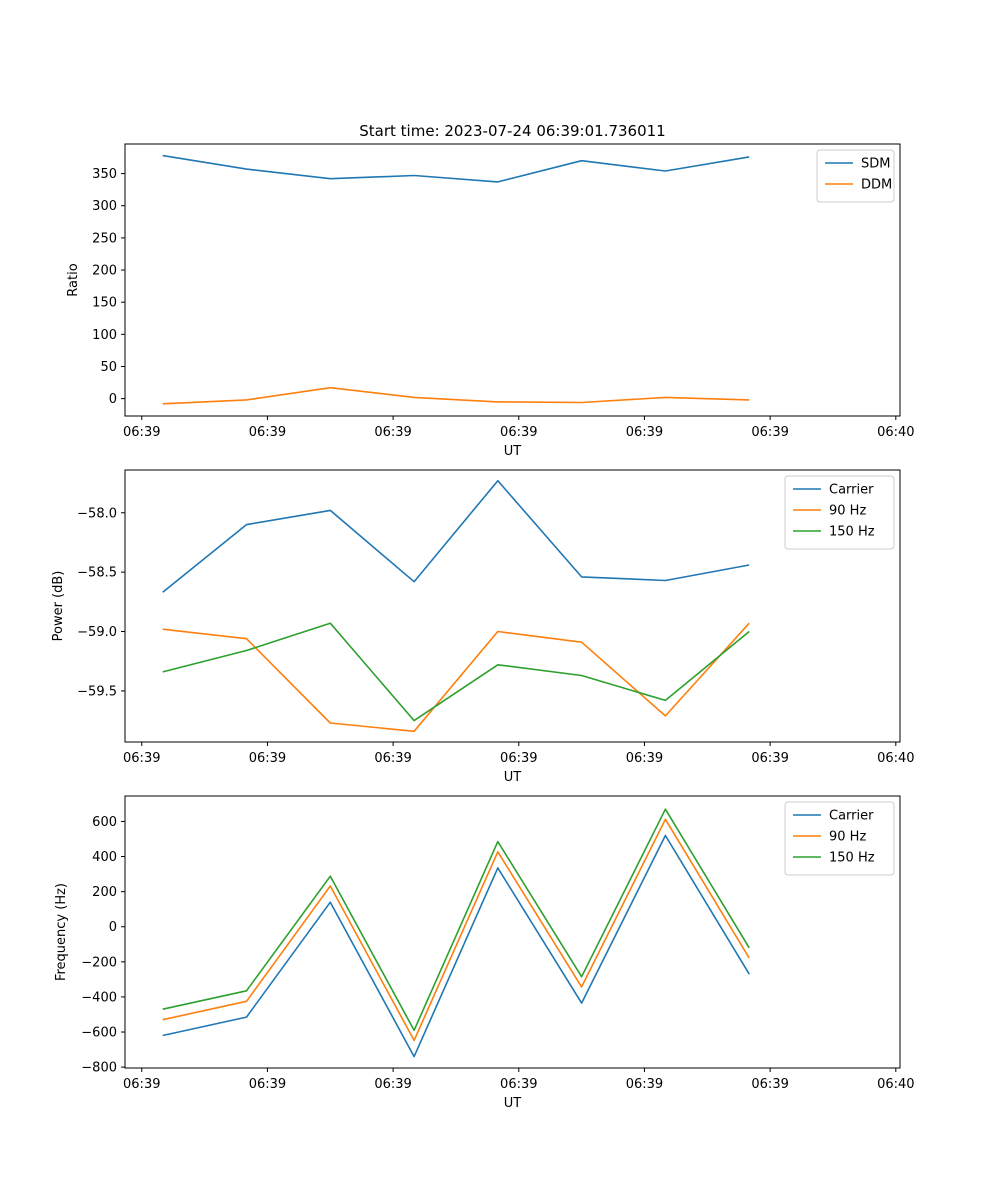  What do you see at coordinates (104, 335) in the screenshot?
I see `y-tick-label: 100` at bounding box center [104, 335].